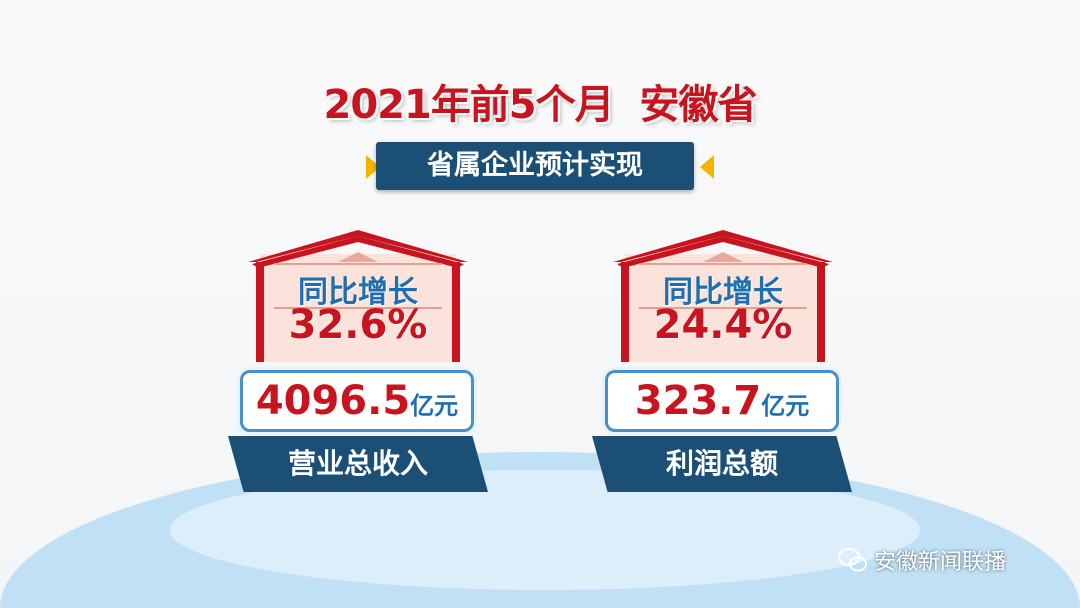  What do you see at coordinates (723, 325) in the screenshot?
I see `growth-value: 24.4%` at bounding box center [723, 325].